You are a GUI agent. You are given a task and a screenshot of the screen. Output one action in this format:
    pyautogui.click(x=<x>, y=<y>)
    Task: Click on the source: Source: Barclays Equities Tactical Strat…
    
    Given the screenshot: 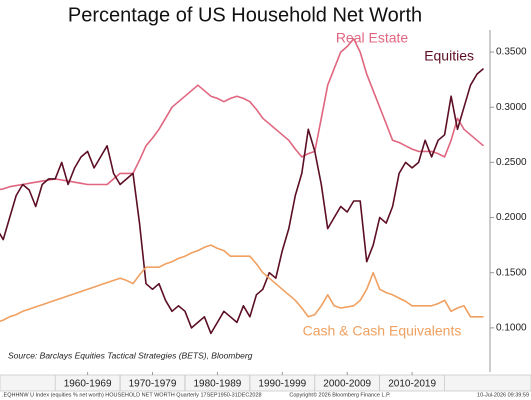 What is the action you would take?
    pyautogui.click(x=130, y=355)
    